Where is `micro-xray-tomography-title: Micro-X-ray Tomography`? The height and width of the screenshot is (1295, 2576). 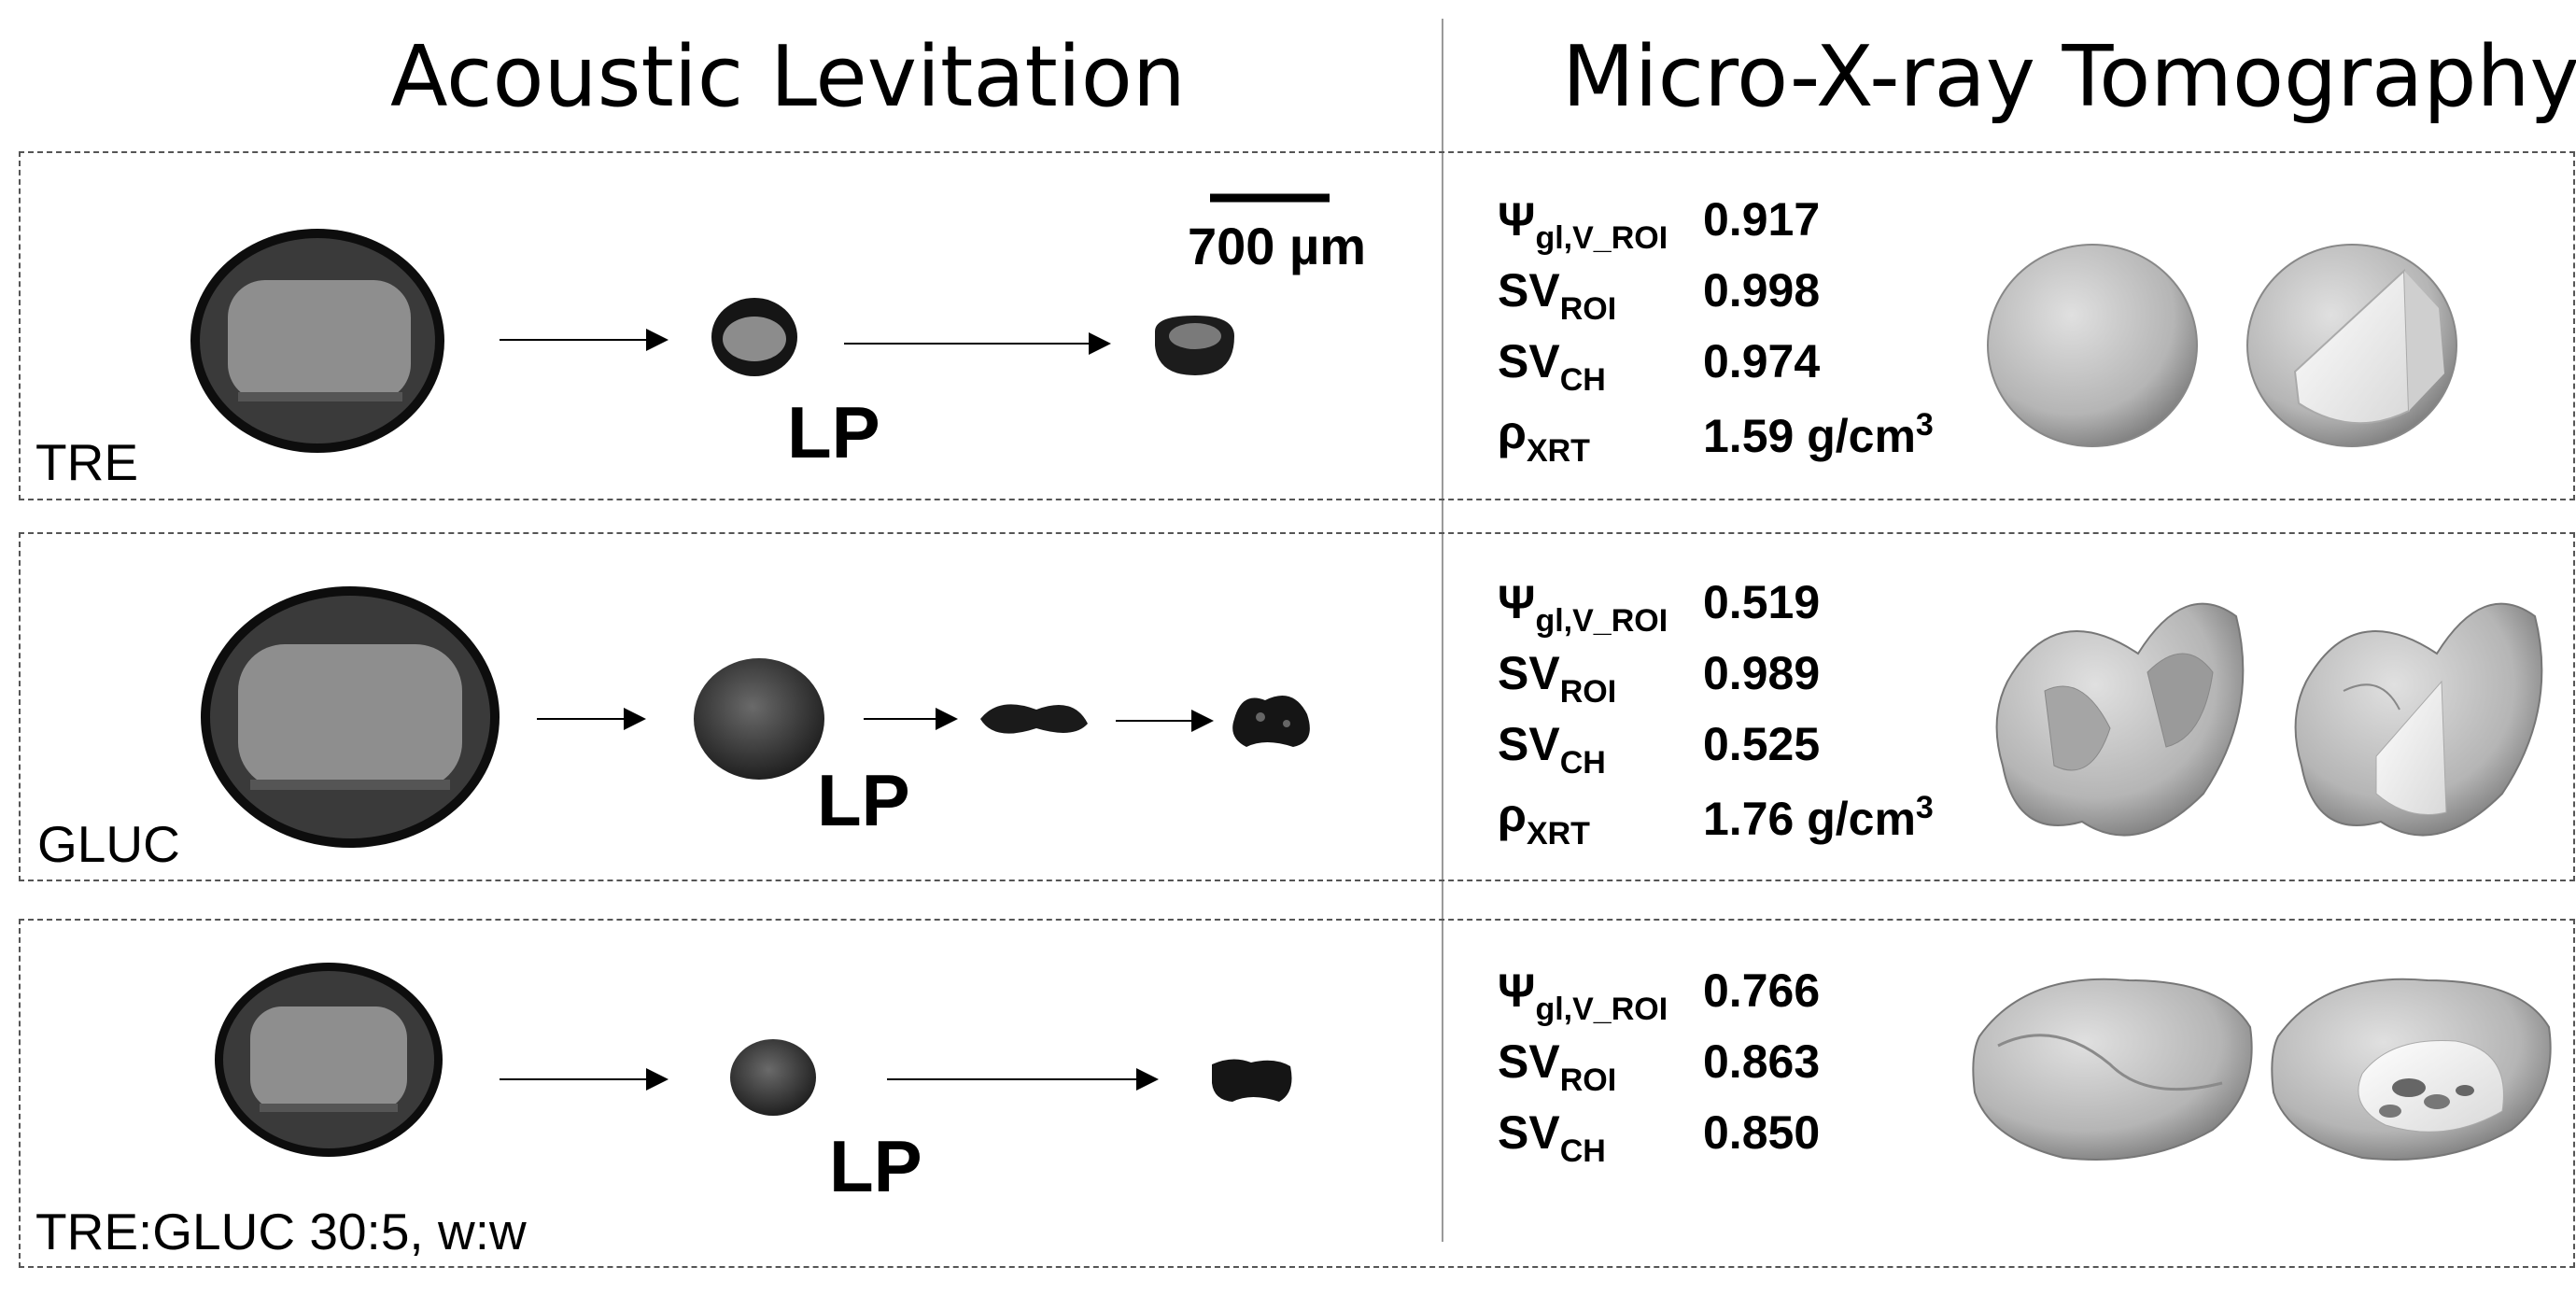
micro-xray-tomography-title: Micro-X-ray Tomography is located at coordinates (2069, 77).